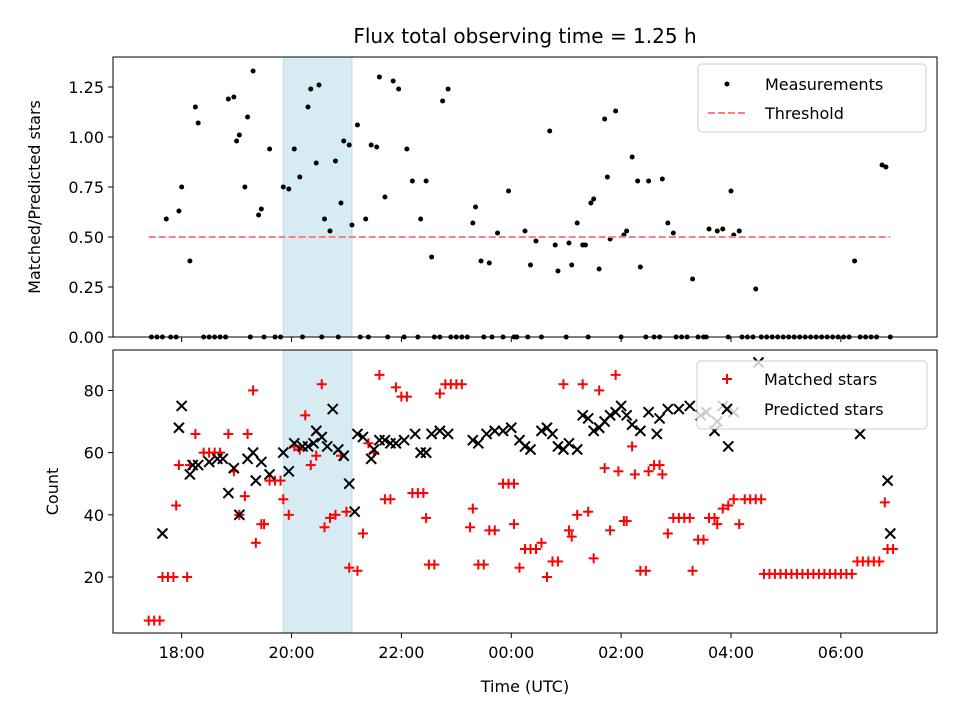 The width and height of the screenshot is (960, 720). What do you see at coordinates (812, 98) in the screenshot?
I see `top-legend: Measurements Threshold` at bounding box center [812, 98].